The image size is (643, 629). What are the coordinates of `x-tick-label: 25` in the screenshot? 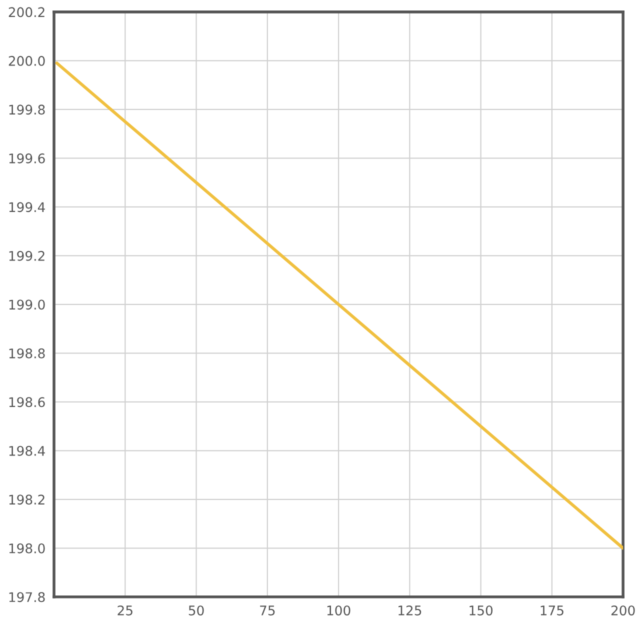 It's located at (125, 610).